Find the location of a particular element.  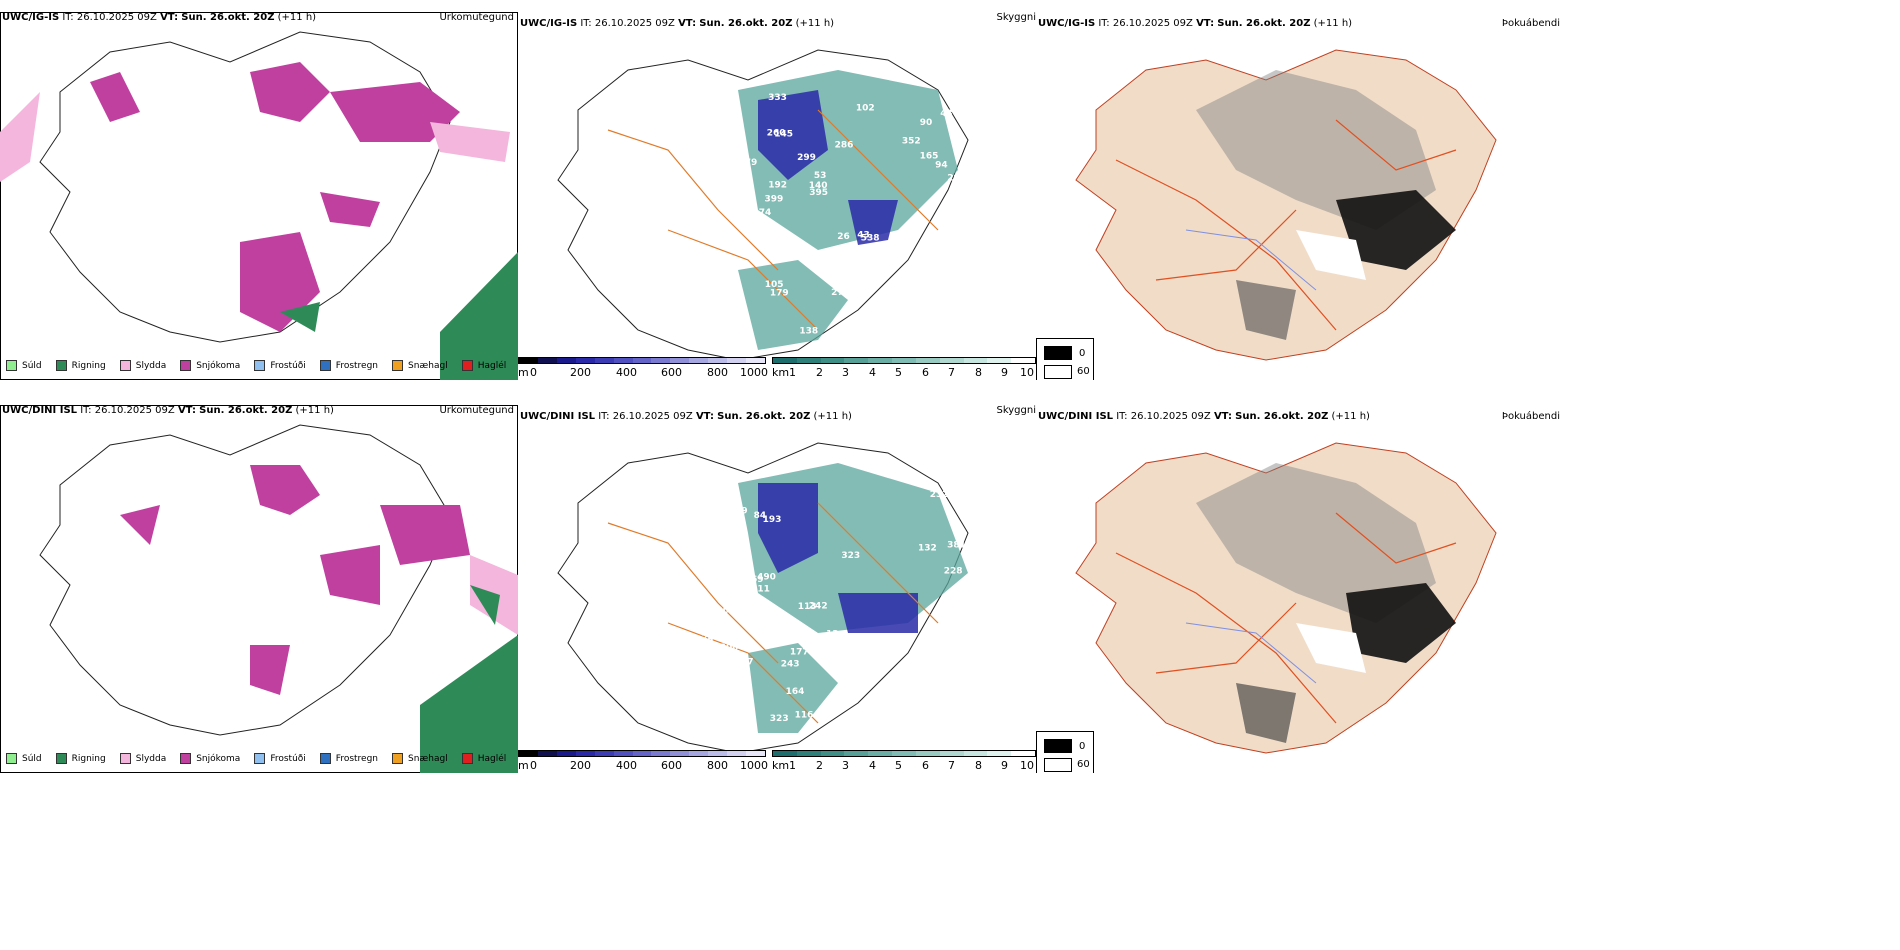

ceiling-value-label: 132 is located at coordinates (927, 549).